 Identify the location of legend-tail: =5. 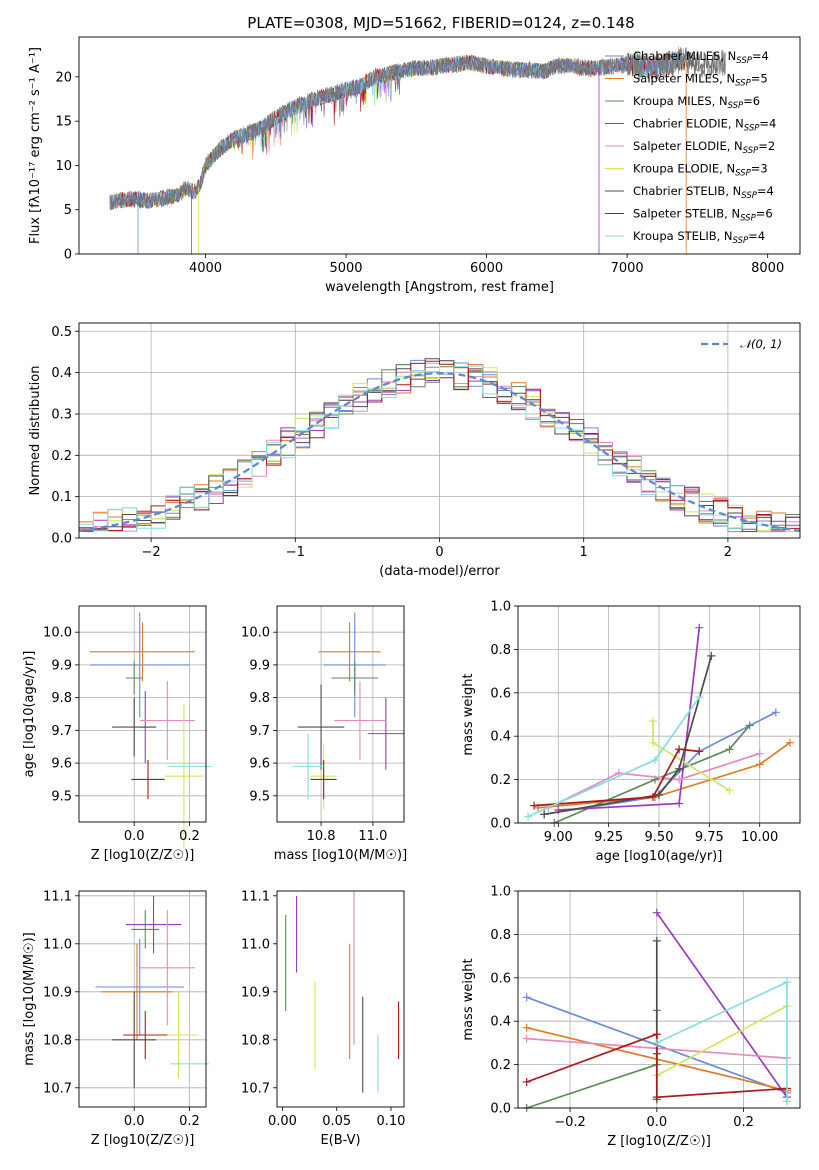
(759, 79).